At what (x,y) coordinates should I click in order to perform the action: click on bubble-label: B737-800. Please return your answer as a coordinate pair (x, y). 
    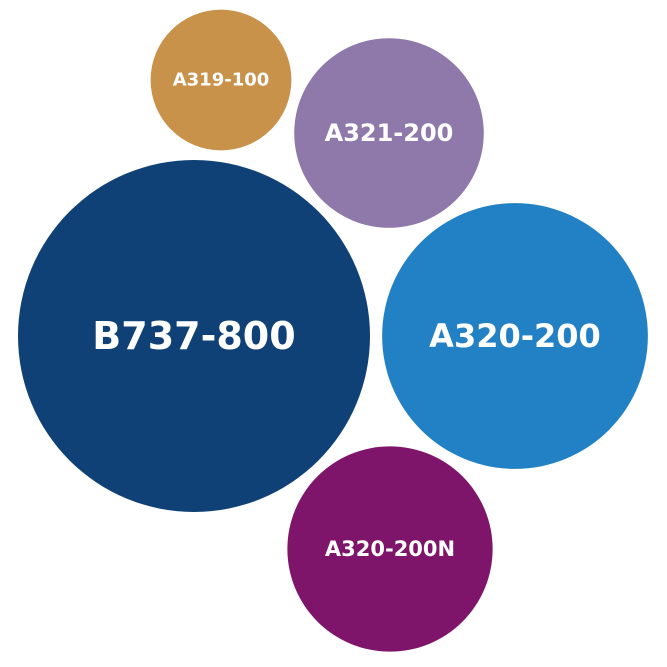
    Looking at the image, I should click on (193, 336).